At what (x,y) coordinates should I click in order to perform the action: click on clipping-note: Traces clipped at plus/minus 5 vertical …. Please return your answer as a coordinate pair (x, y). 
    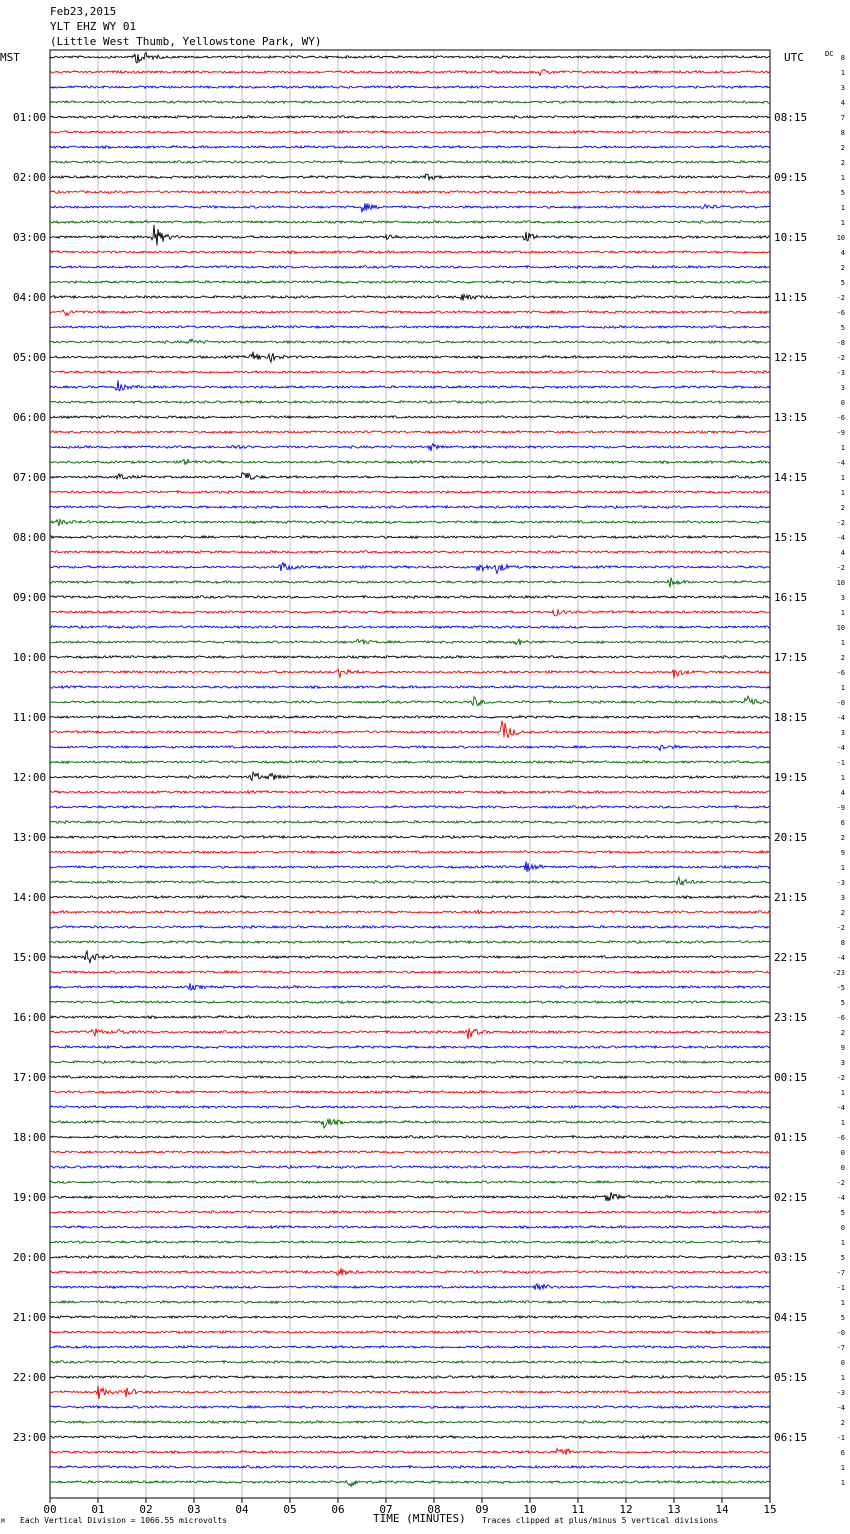
    Looking at the image, I should click on (600, 1520).